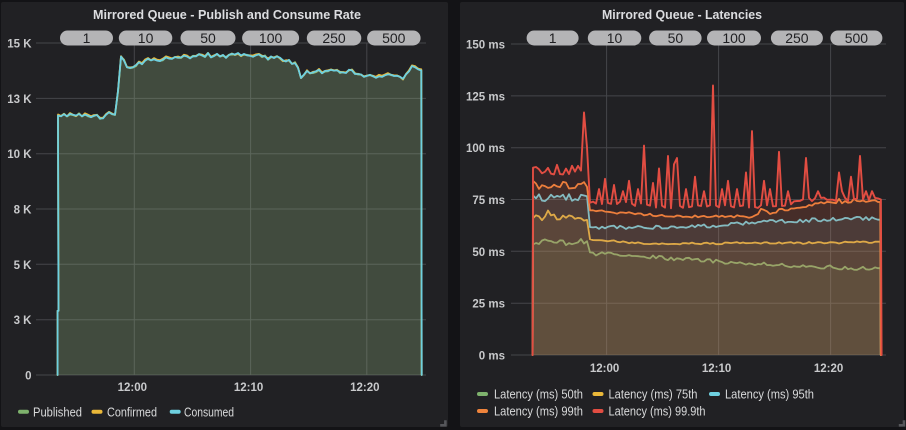  What do you see at coordinates (57, 412) in the screenshot?
I see `svg-text: Published` at bounding box center [57, 412].